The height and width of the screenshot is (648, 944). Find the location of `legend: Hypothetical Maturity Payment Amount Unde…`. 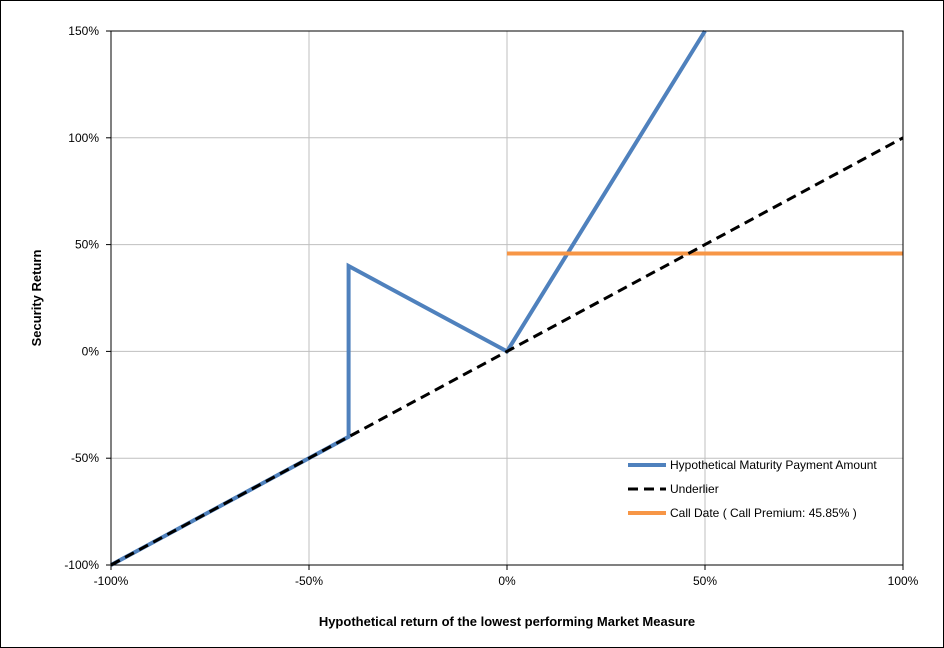

legend: Hypothetical Maturity Payment Amount Unde… is located at coordinates (752, 489).